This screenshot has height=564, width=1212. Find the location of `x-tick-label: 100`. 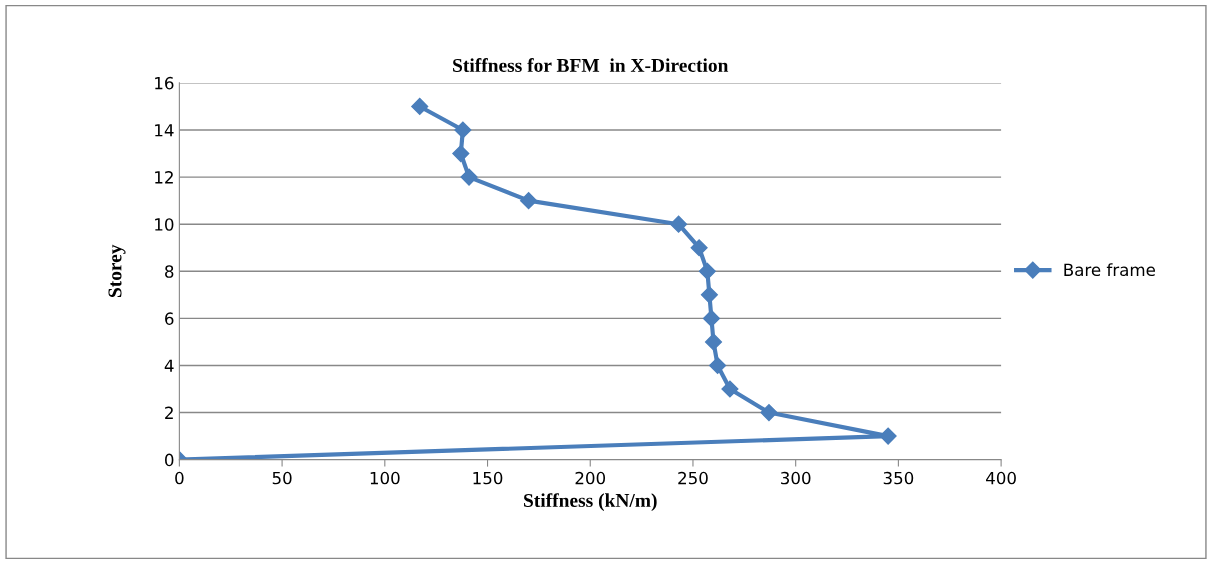

x-tick-label: 100 is located at coordinates (385, 478).